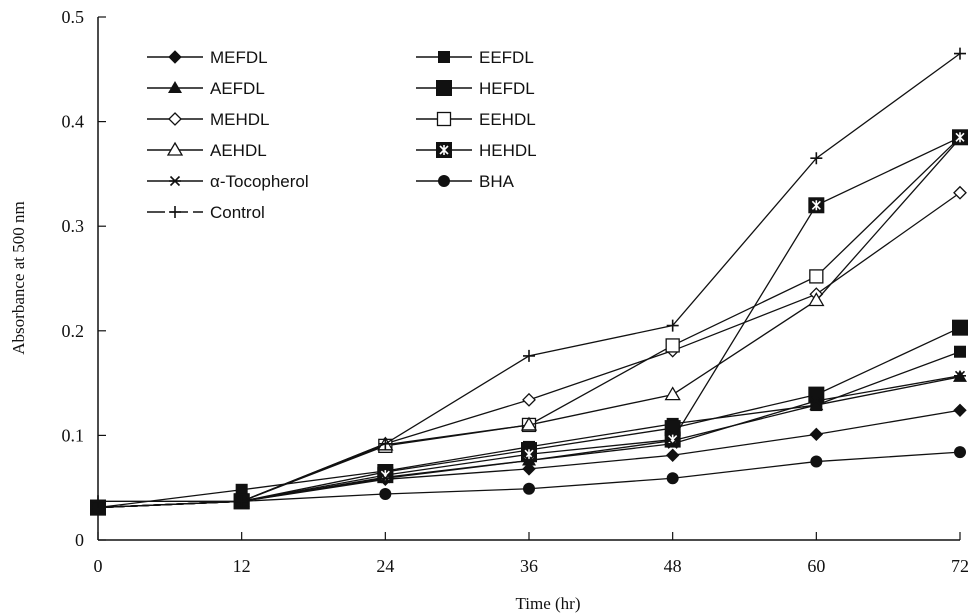  What do you see at coordinates (73, 226) in the screenshot?
I see `y-tick-label: 0.3` at bounding box center [73, 226].